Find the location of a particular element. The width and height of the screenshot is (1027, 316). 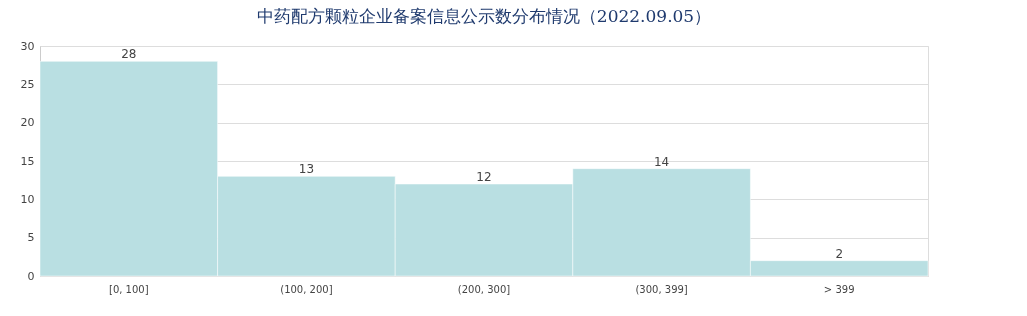

y-tick-label: 25 is located at coordinates (27, 84).